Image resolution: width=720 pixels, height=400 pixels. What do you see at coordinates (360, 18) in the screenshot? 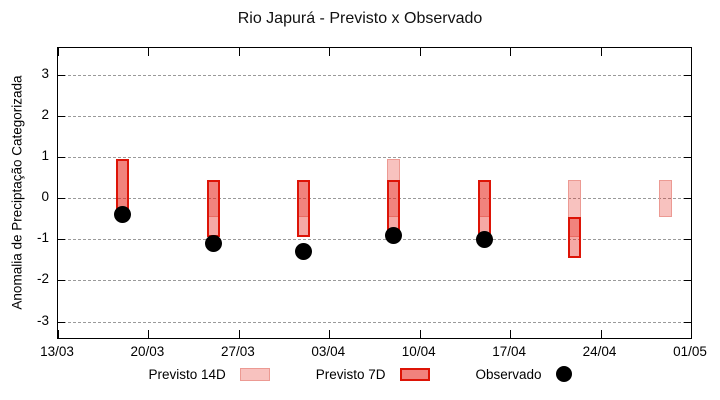
I see `chart-title: Rio Japurá - Previsto x Observado` at bounding box center [360, 18].